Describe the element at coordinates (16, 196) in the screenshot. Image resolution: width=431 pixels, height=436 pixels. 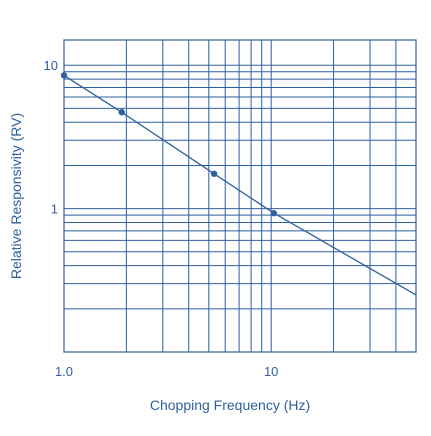
I see `y-axis-title: Relative Responsivity (RV)` at that location.